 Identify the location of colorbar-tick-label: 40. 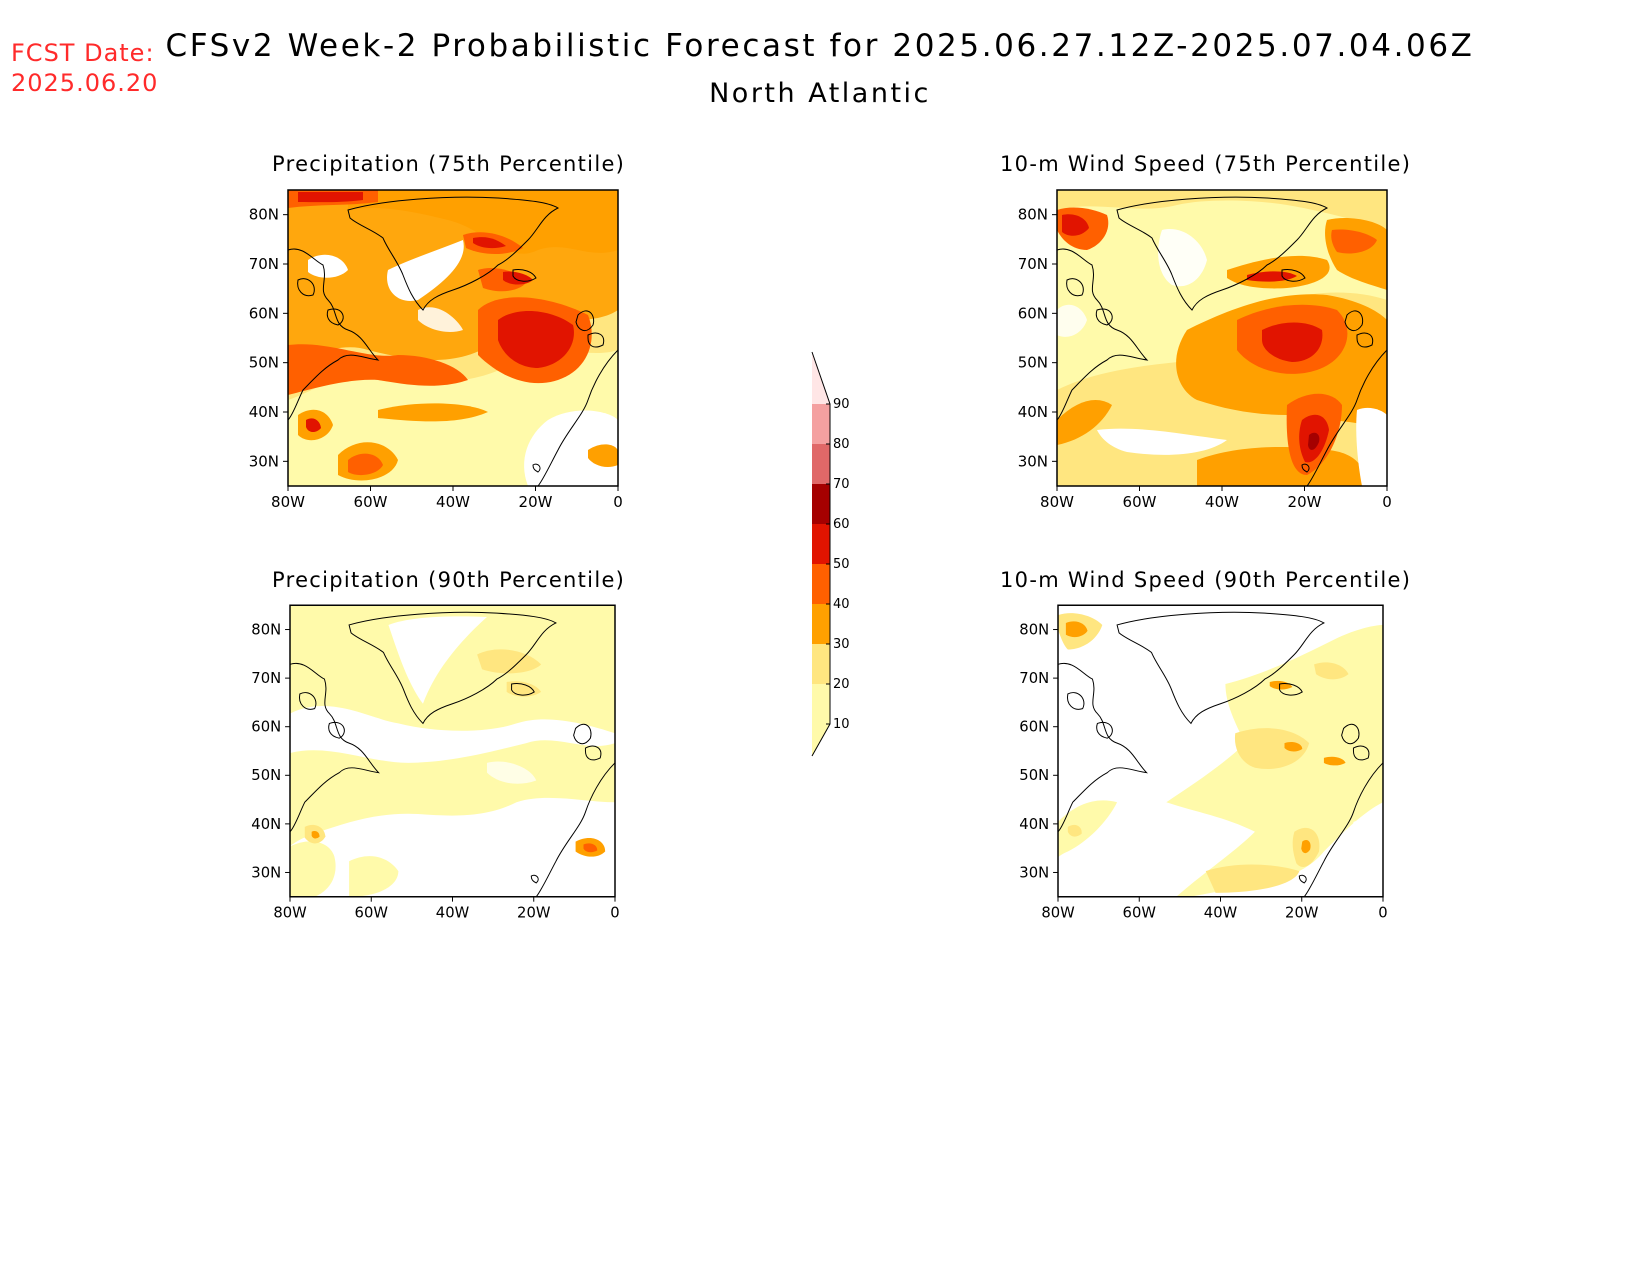
(841, 604).